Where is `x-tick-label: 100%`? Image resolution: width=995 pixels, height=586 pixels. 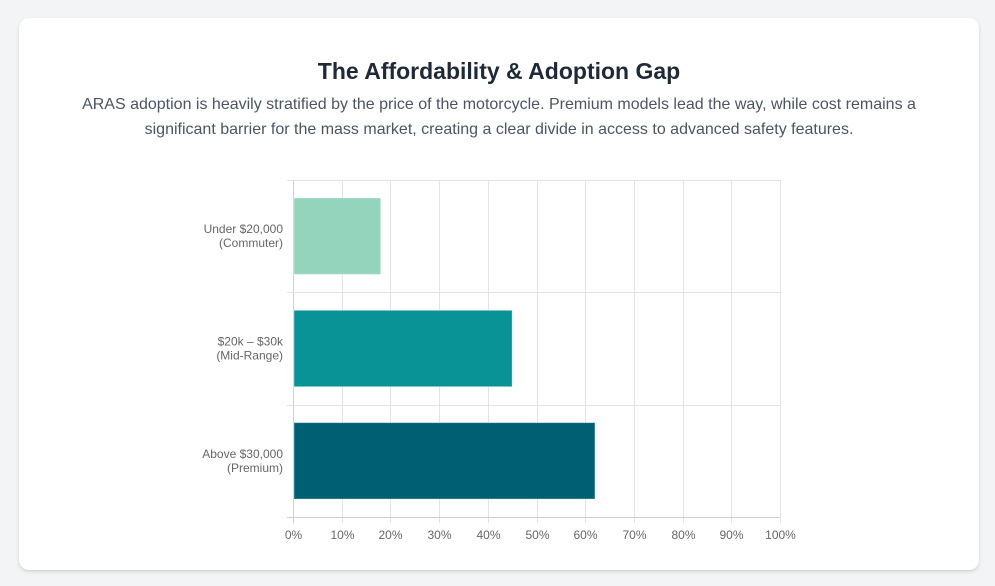
x-tick-label: 100% is located at coordinates (780, 535).